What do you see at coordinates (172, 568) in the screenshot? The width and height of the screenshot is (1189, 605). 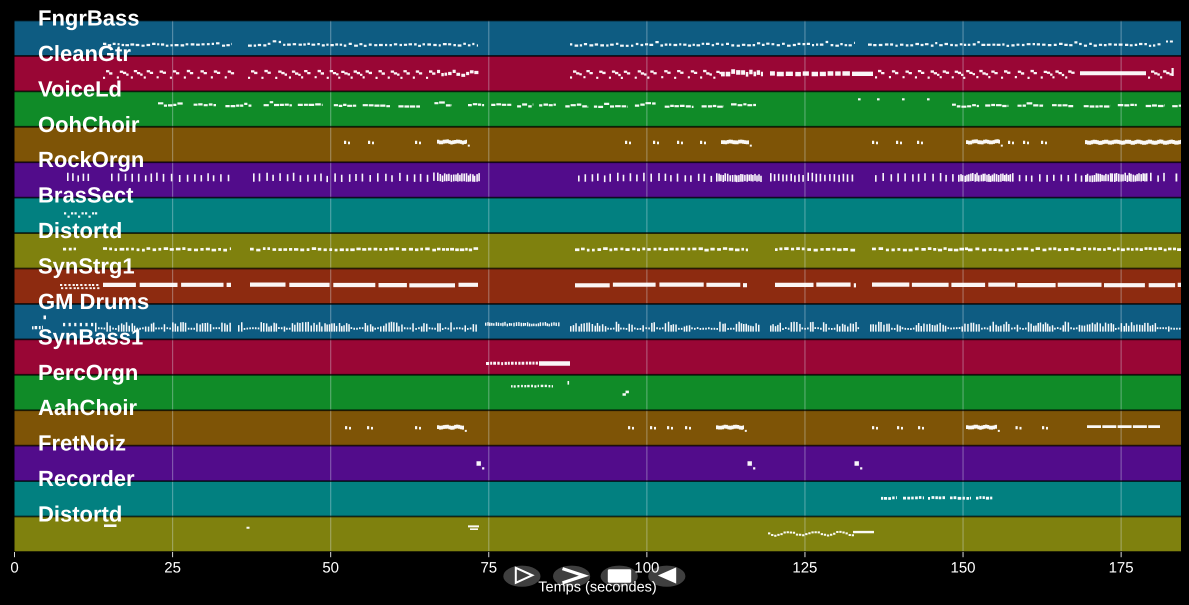 I see `svg-text: 25` at bounding box center [172, 568].